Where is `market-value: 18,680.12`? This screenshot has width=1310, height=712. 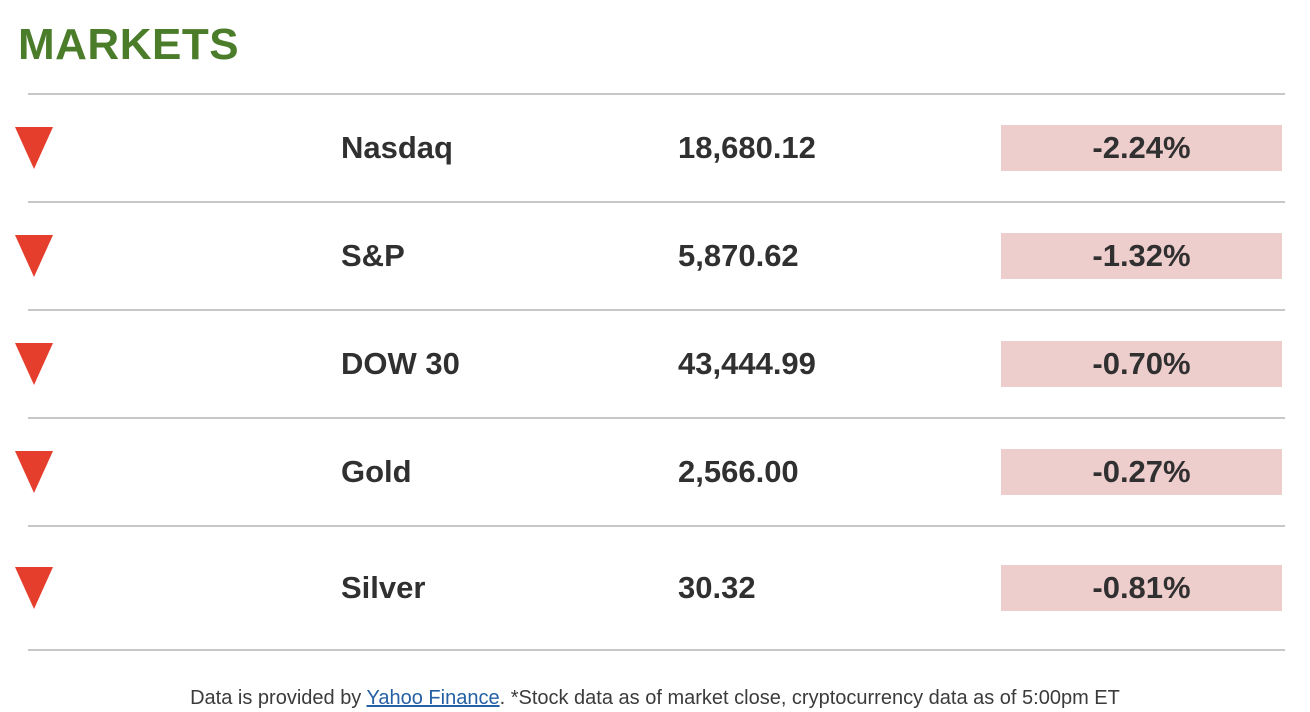
market-value: 18,680.12 is located at coordinates (747, 148).